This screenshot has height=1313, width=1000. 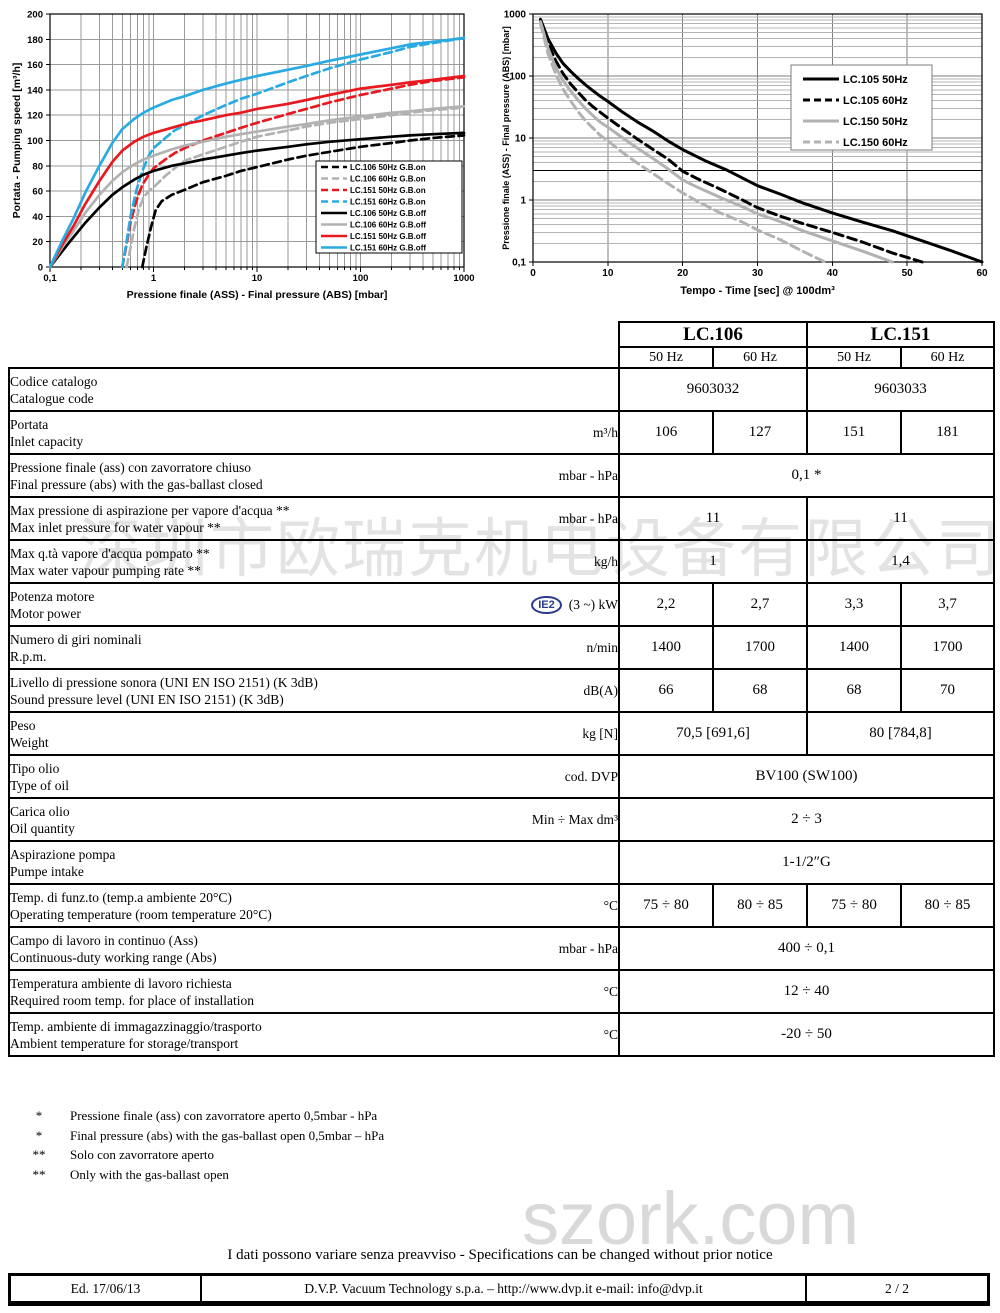 I want to click on unit-text: cod. DVP, so click(x=591, y=776).